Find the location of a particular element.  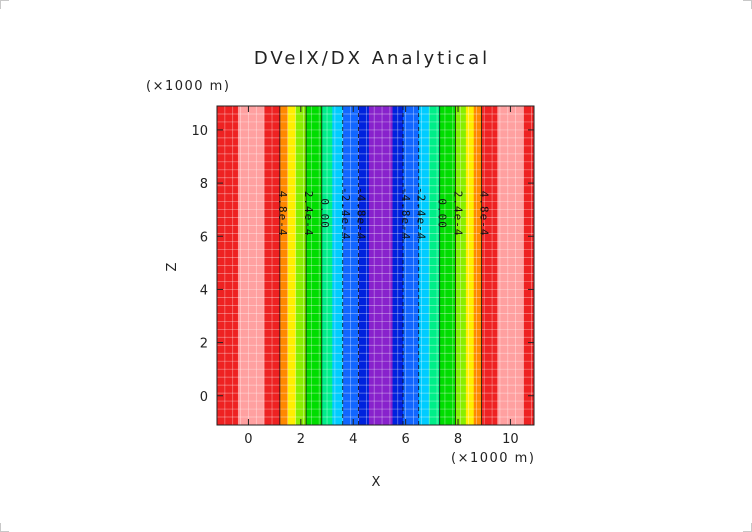

y-tick-label-4: 8 is located at coordinates (204, 184).